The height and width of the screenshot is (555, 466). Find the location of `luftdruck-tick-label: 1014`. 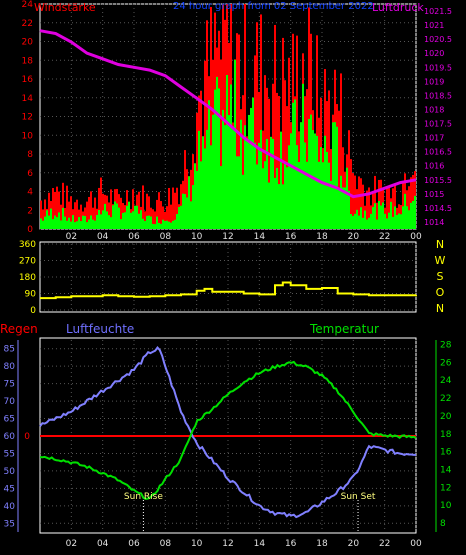

luftdruck-tick-label: 1014 is located at coordinates (434, 222).